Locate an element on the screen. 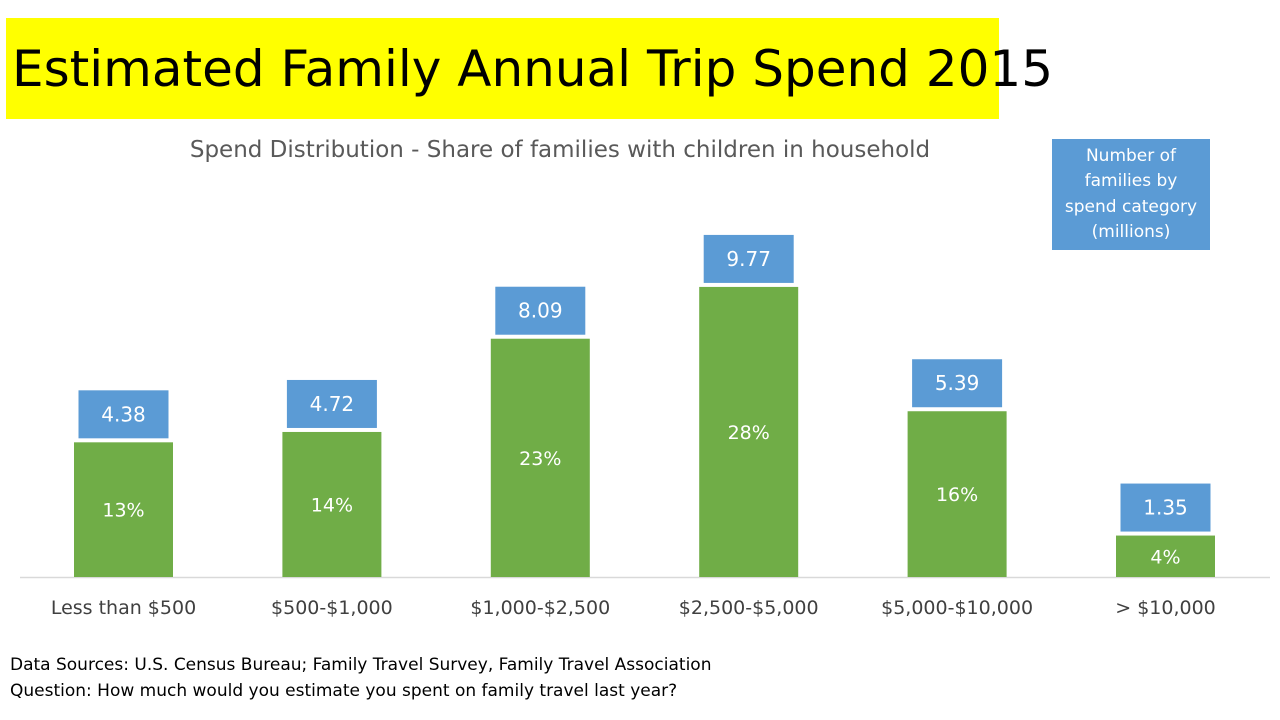 This screenshot has width=1280, height=720. bar-value-label: 14% is located at coordinates (332, 505).